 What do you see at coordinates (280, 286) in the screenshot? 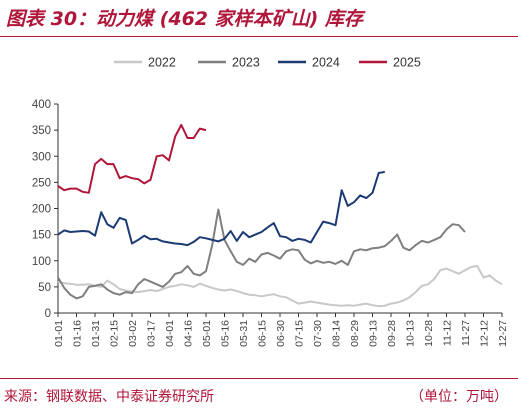
I see `series-line-2022` at bounding box center [280, 286].